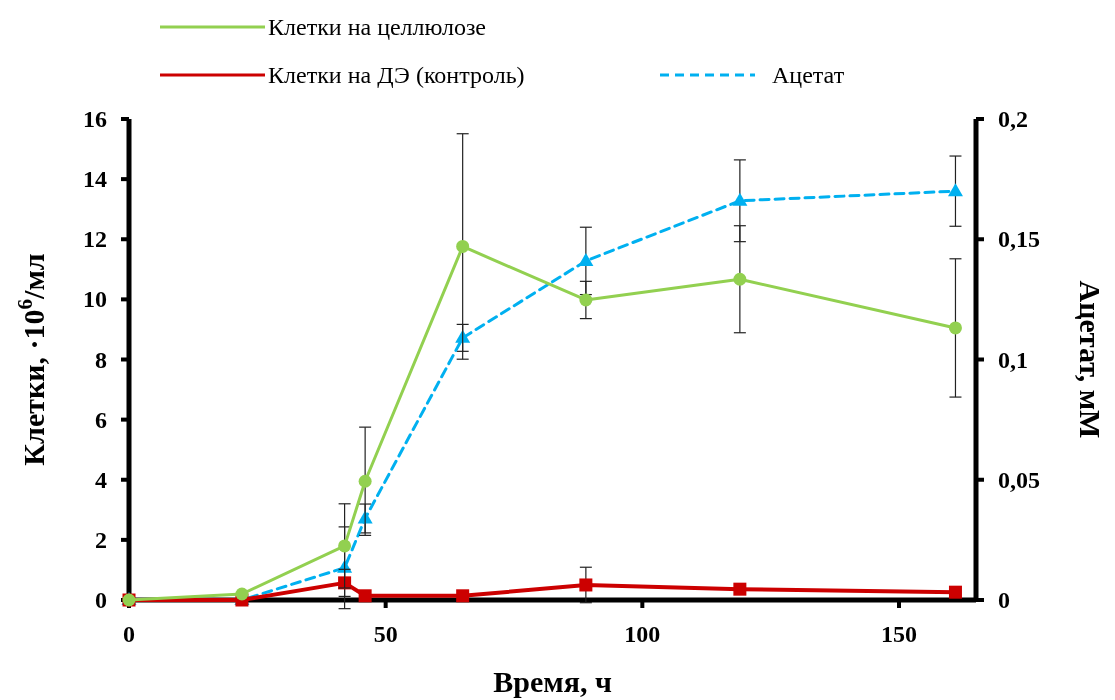  I want to click on x-tick-label: 50, so click(385, 634).